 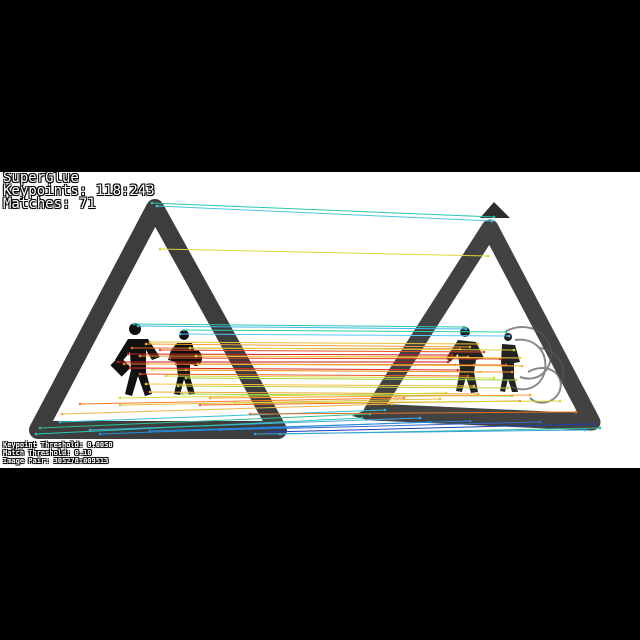 What do you see at coordinates (56, 461) in the screenshot?
I see `image-pair-label: Image Pair: 305278:009513` at bounding box center [56, 461].